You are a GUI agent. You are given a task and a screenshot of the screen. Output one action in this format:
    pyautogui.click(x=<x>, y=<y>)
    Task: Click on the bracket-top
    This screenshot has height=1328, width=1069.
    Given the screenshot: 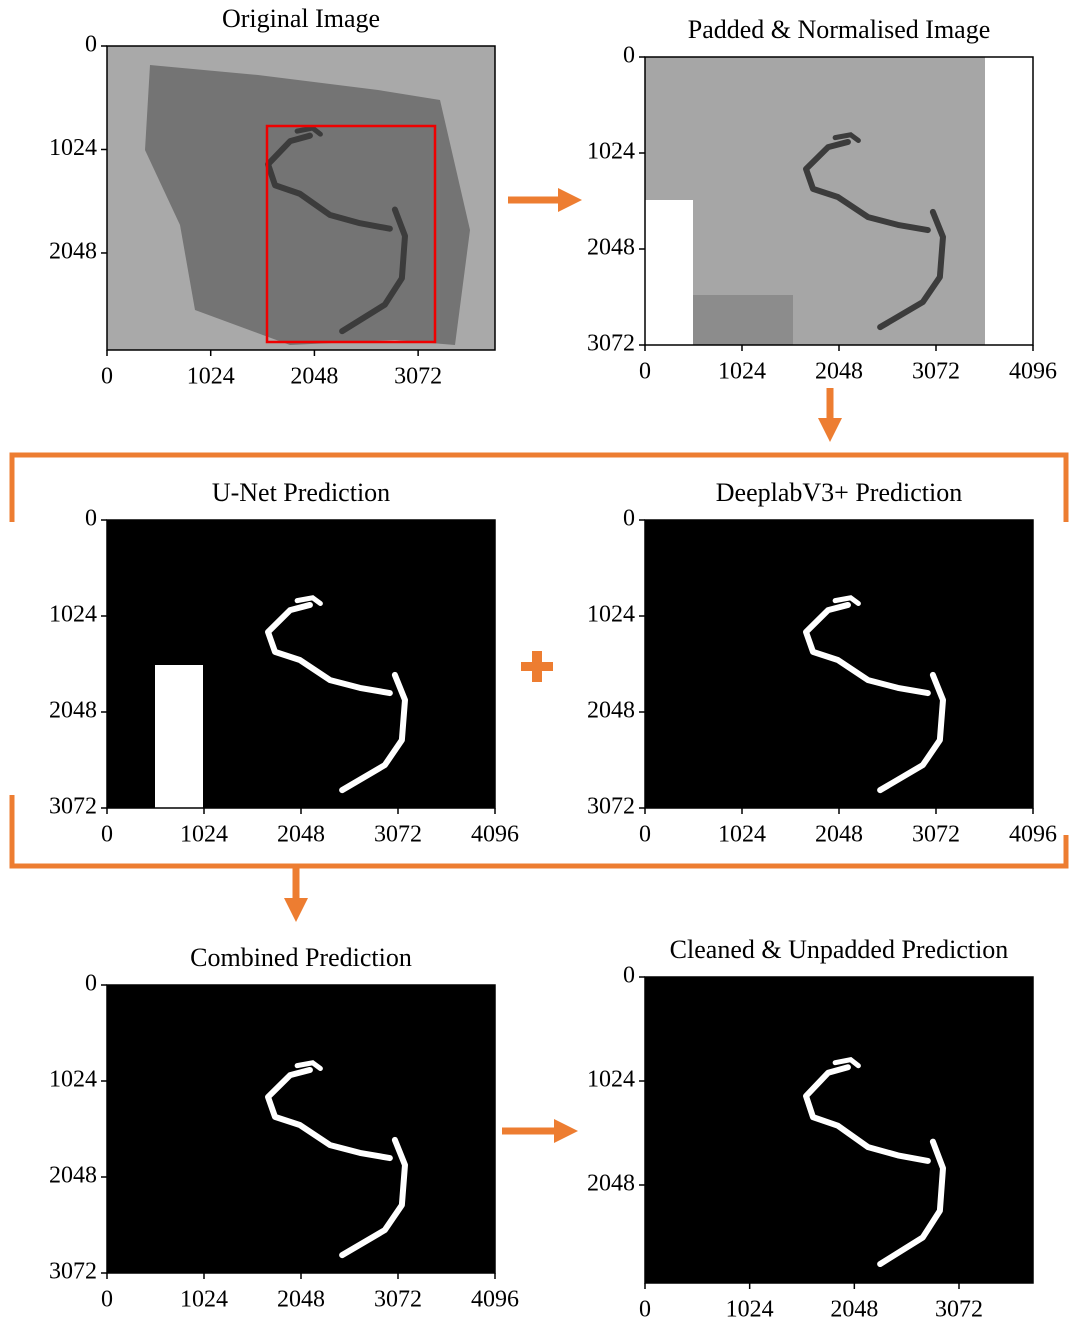 What is the action you would take?
    pyautogui.click(x=539, y=487)
    